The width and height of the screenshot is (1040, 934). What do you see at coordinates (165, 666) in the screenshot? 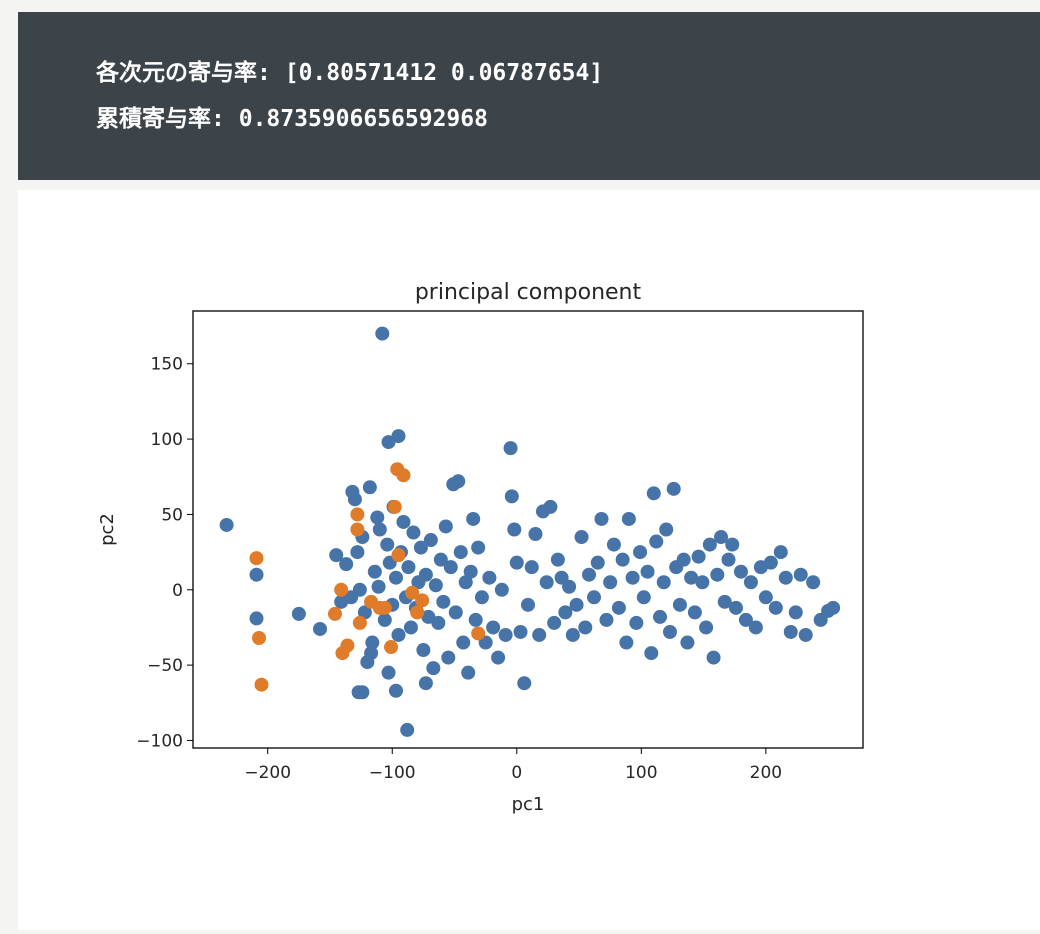
I see `y-tick-label: −50` at bounding box center [165, 666].